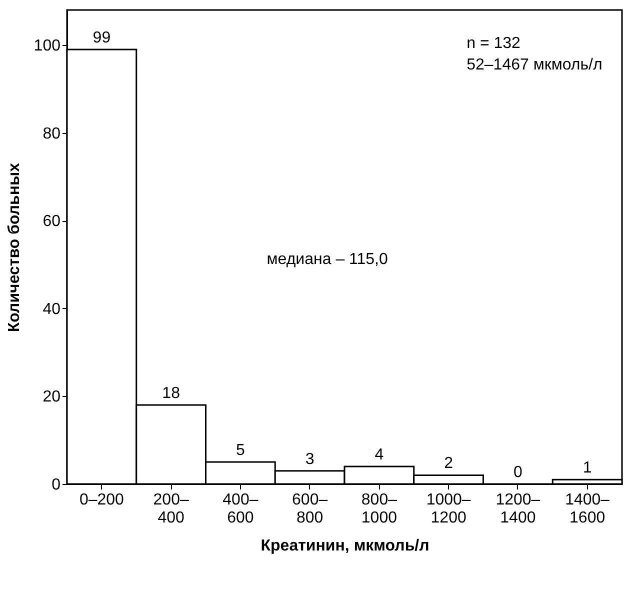  What do you see at coordinates (51, 221) in the screenshot?
I see `y-tick-label: 60` at bounding box center [51, 221].